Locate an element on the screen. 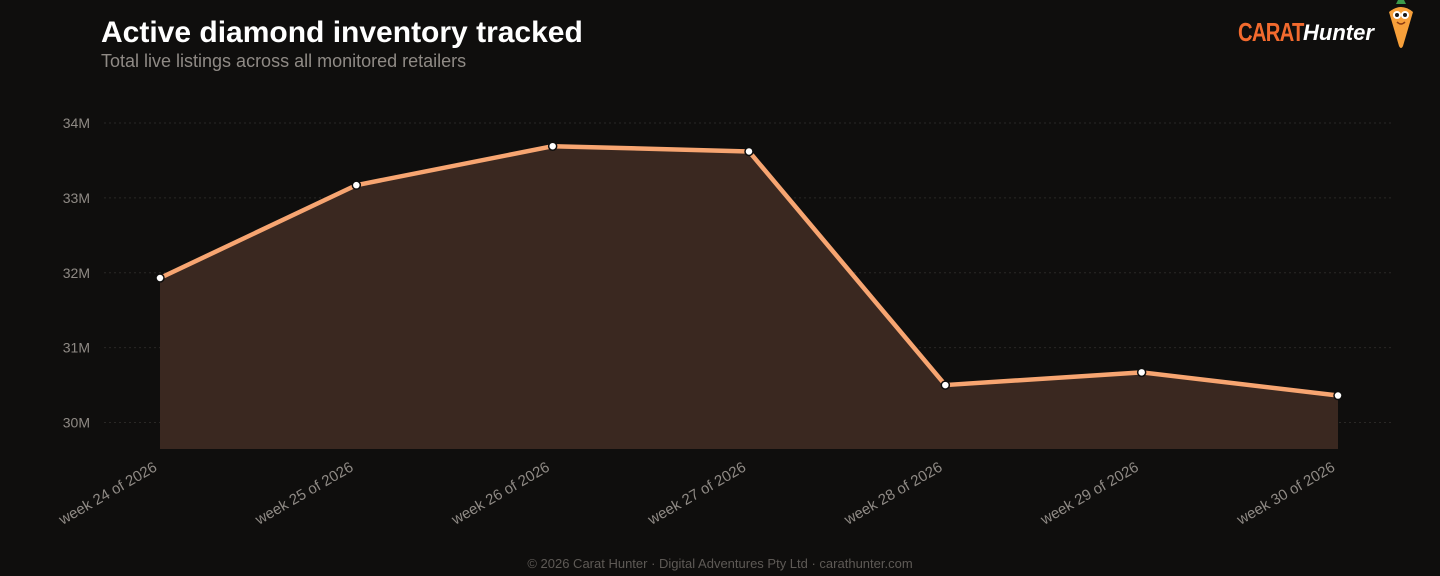  brand-logo: CARAT Hunter is located at coordinates (1327, 26).